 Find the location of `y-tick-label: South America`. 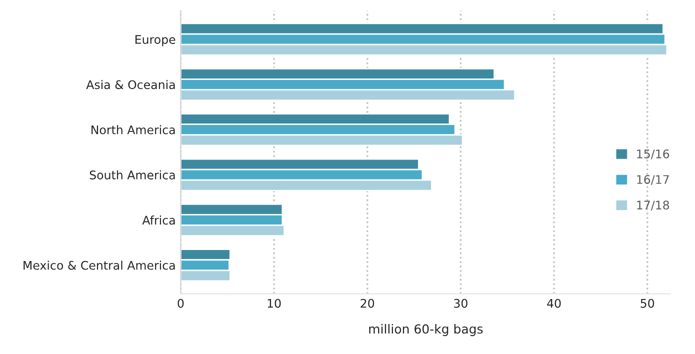

y-tick-label: South America is located at coordinates (132, 175).